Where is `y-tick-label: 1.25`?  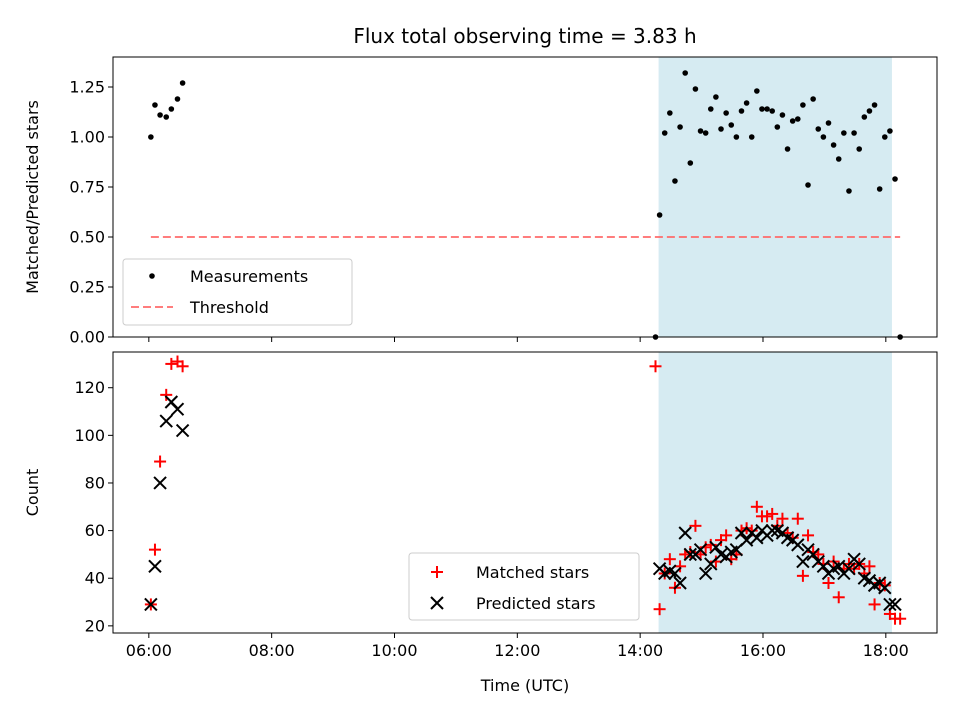
y-tick-label: 1.25 is located at coordinates (87, 87).